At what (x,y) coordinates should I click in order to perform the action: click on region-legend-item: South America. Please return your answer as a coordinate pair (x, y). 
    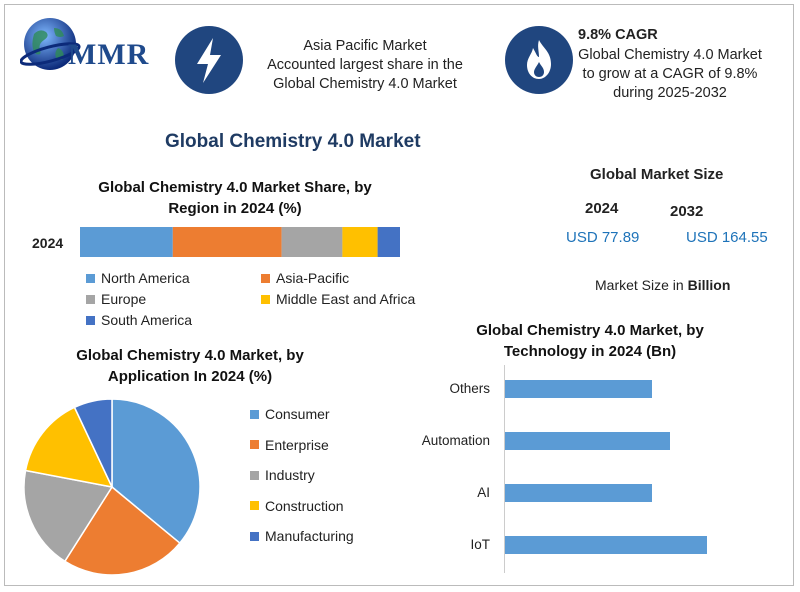
    Looking at the image, I should click on (139, 320).